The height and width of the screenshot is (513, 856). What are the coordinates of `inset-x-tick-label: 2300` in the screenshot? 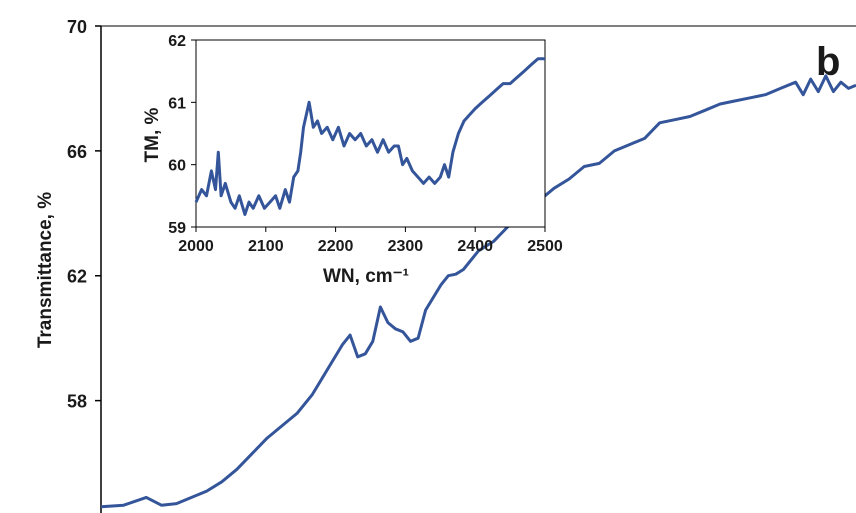 It's located at (406, 246).